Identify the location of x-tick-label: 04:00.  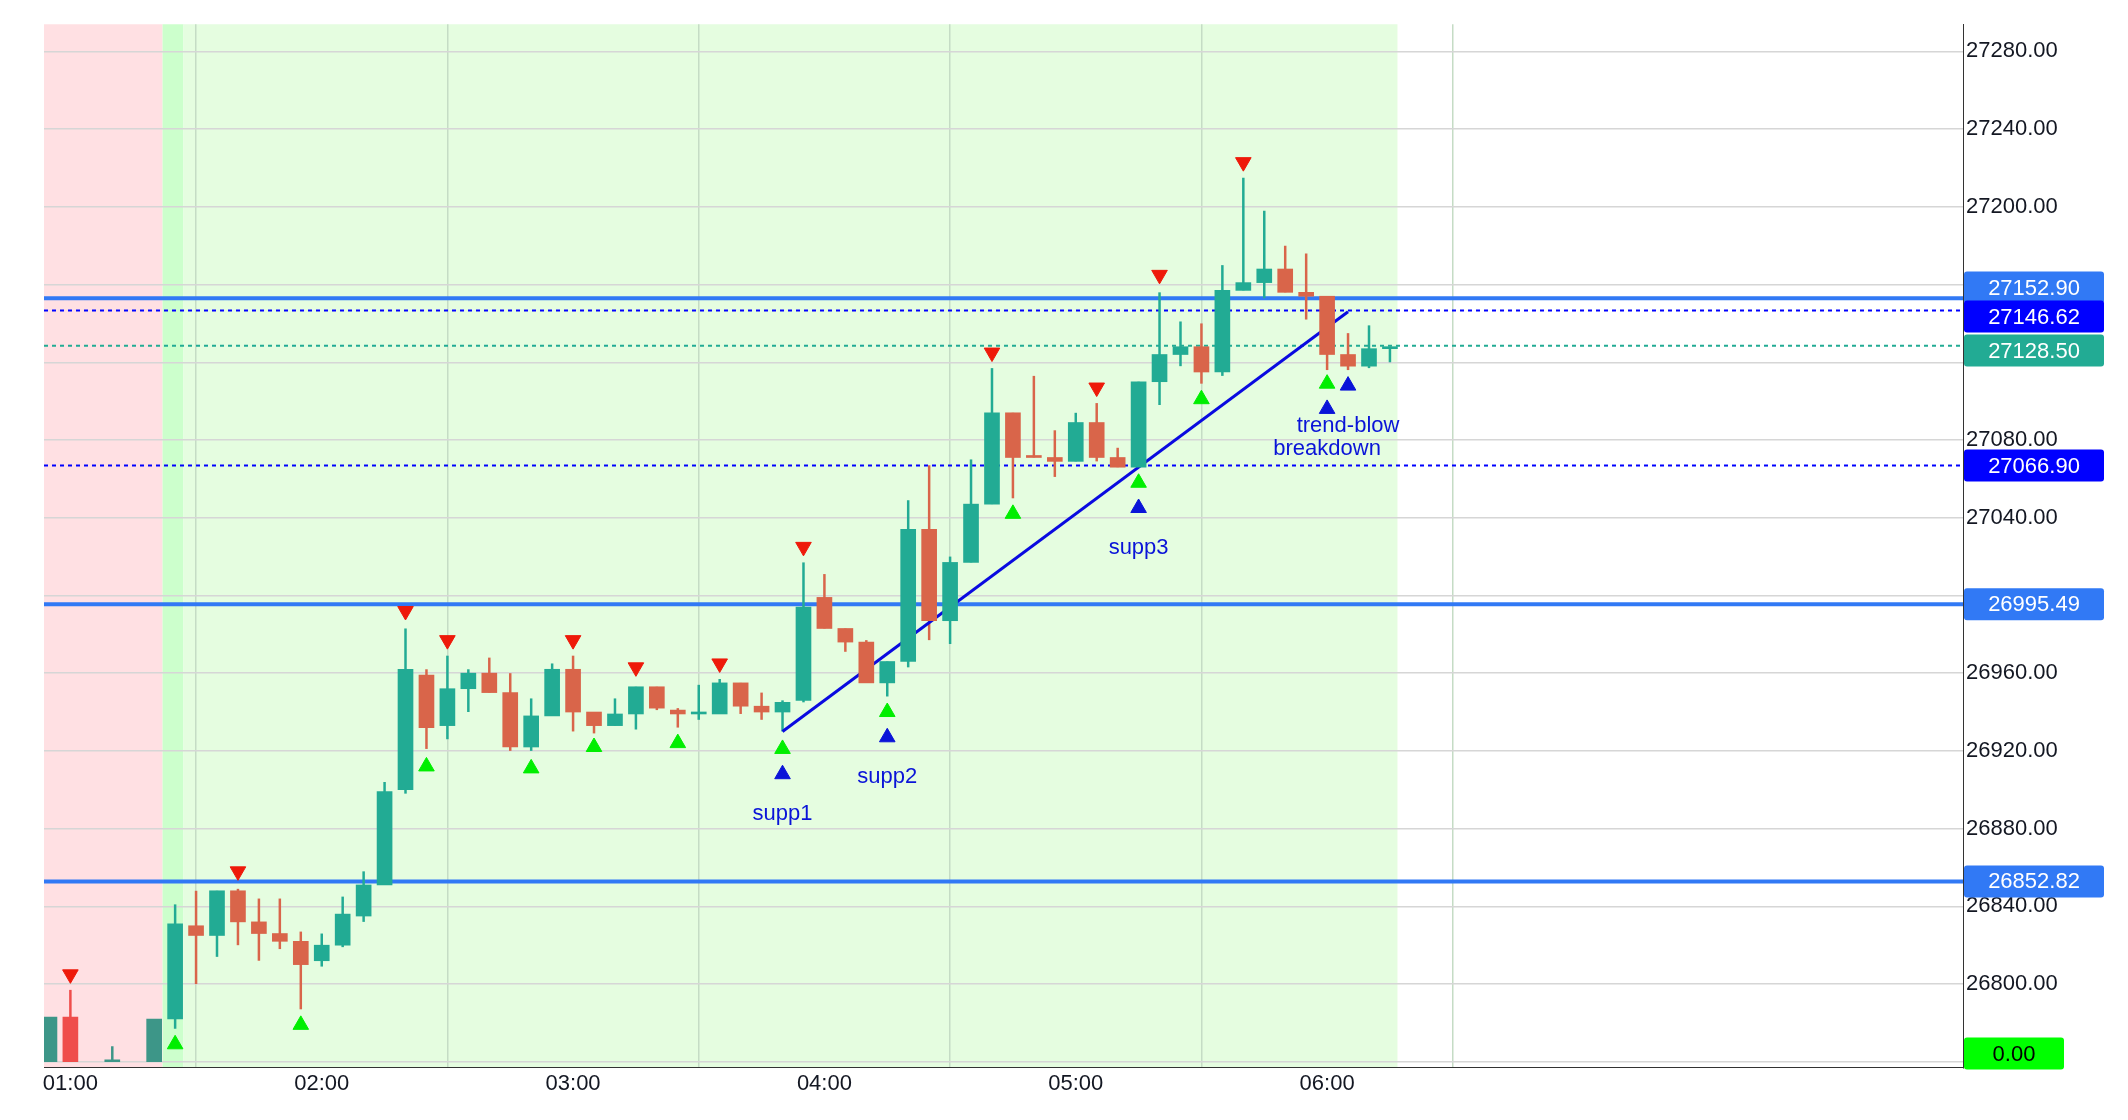
(824, 1082).